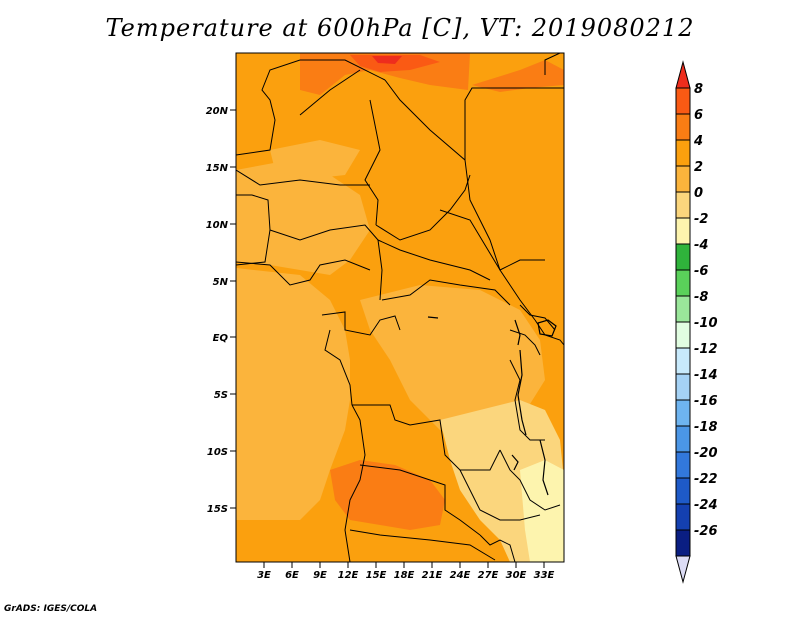  What do you see at coordinates (701, 271) in the screenshot?
I see `colorbar-label: -6` at bounding box center [701, 271].